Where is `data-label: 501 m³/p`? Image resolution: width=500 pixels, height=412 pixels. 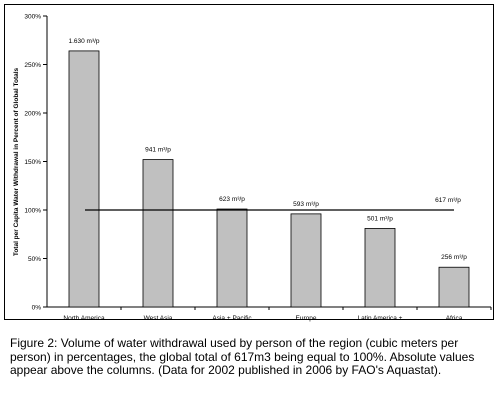
data-label: 501 m³/p is located at coordinates (380, 218).